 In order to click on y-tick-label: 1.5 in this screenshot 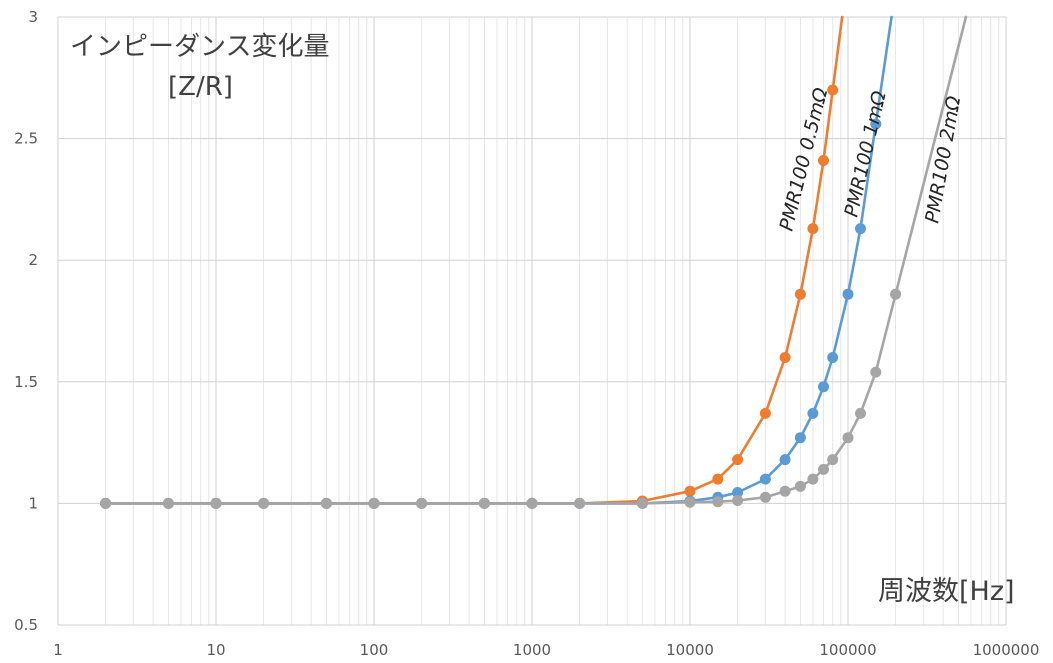, I will do `click(26, 382)`.